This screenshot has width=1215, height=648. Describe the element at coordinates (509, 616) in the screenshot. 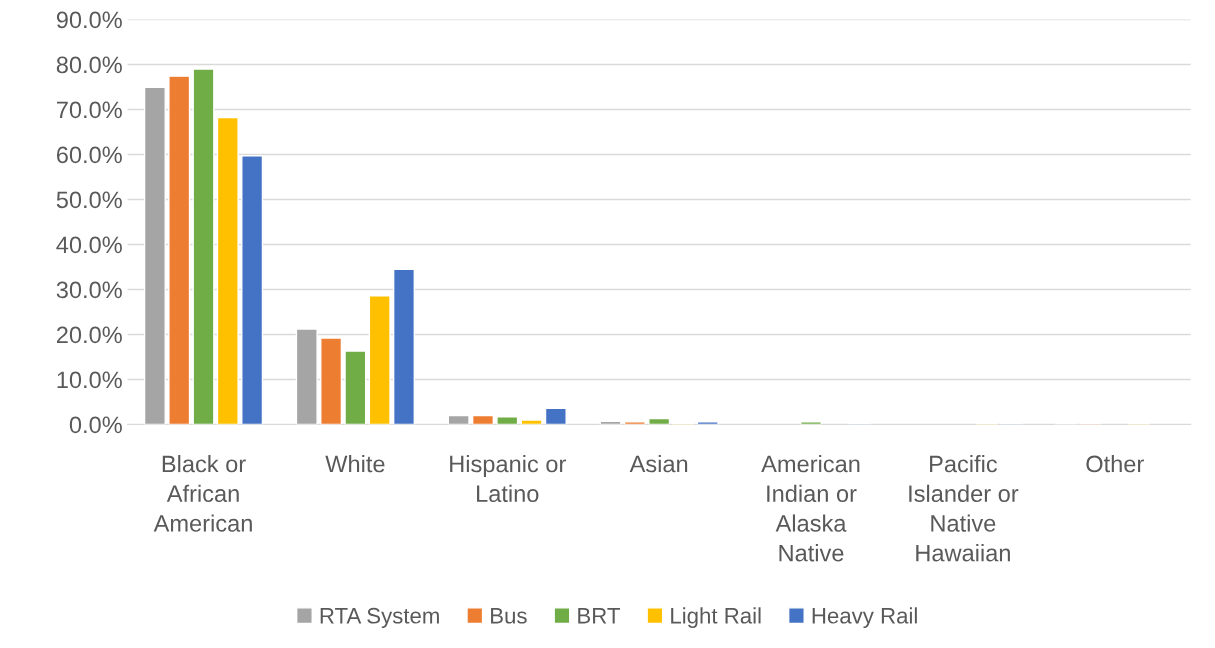

I see `legend-label: Bus` at that location.